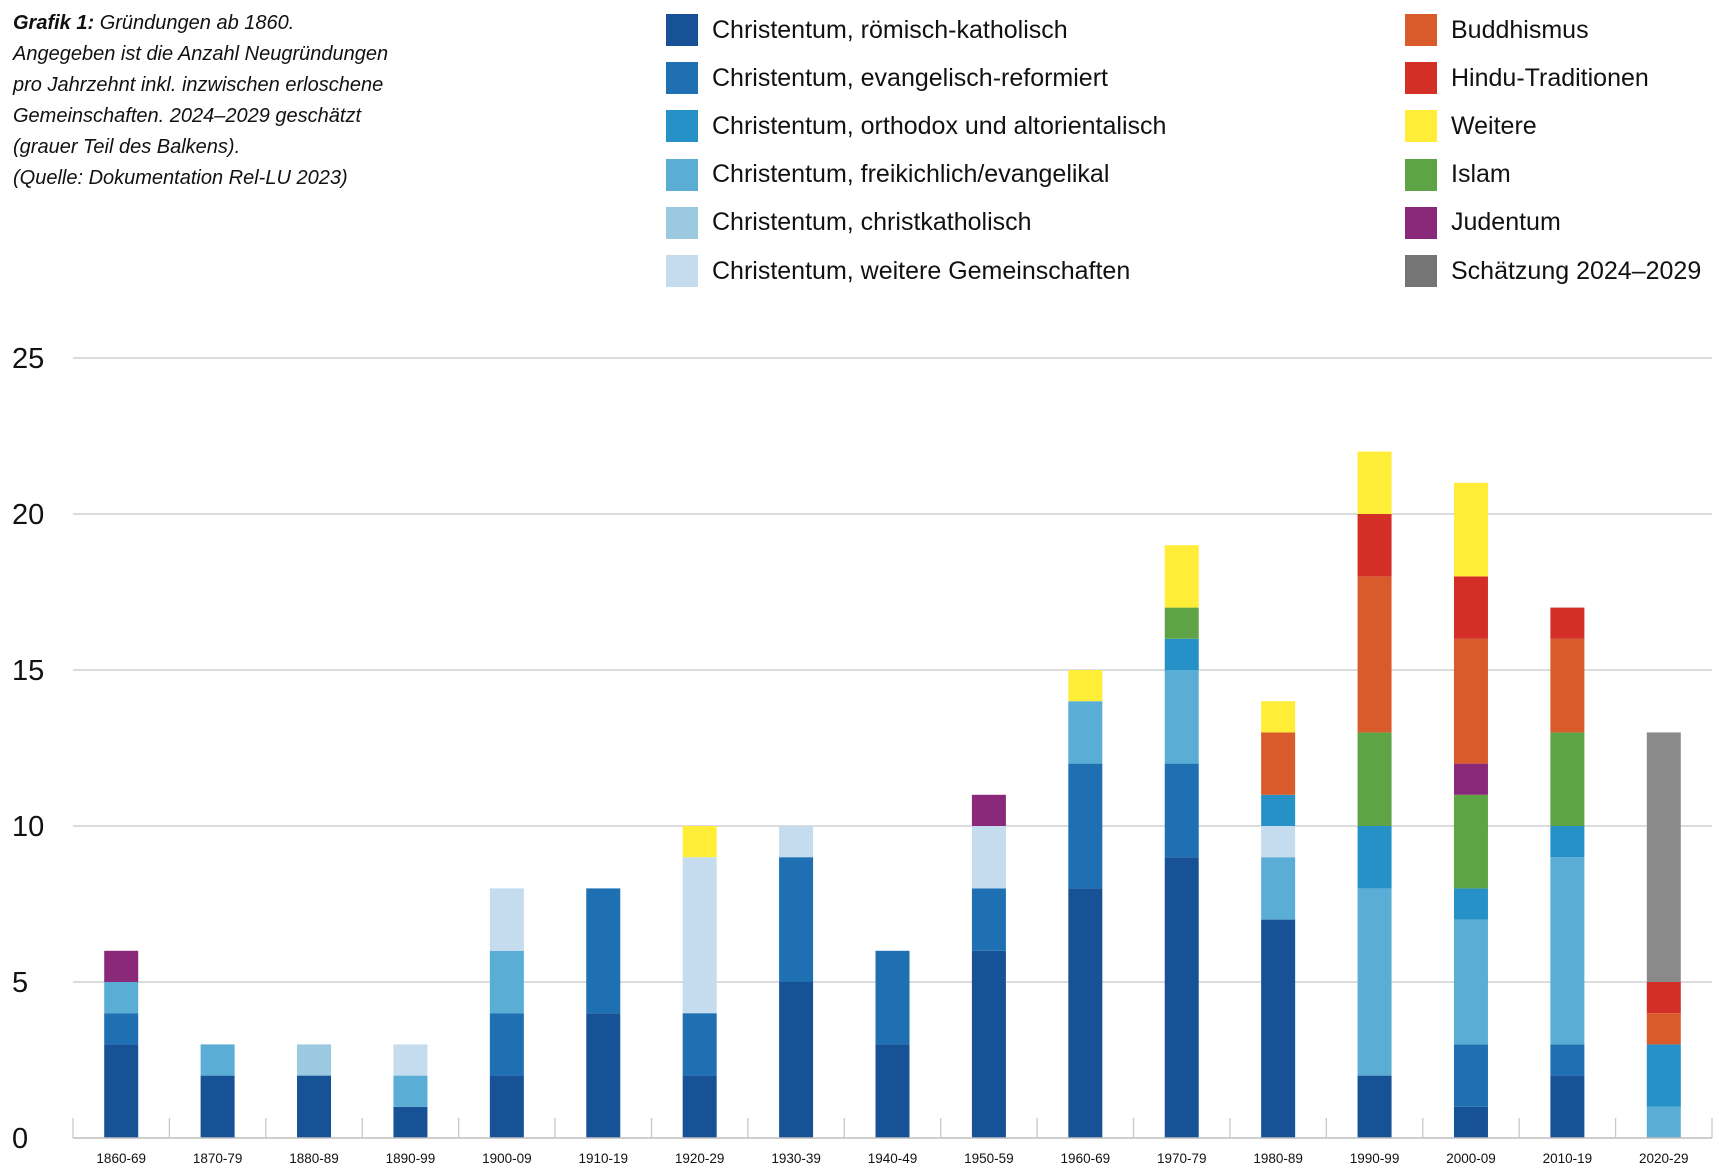  What do you see at coordinates (890, 29) in the screenshot?
I see `legend-label: Christentum, römisch-katholisch` at bounding box center [890, 29].